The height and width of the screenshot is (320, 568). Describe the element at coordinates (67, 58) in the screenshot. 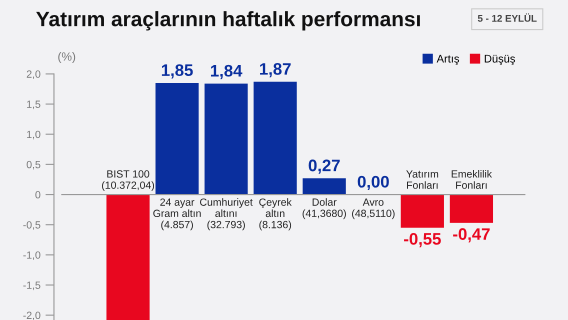

I see `y-axis-title: (%)` at that location.